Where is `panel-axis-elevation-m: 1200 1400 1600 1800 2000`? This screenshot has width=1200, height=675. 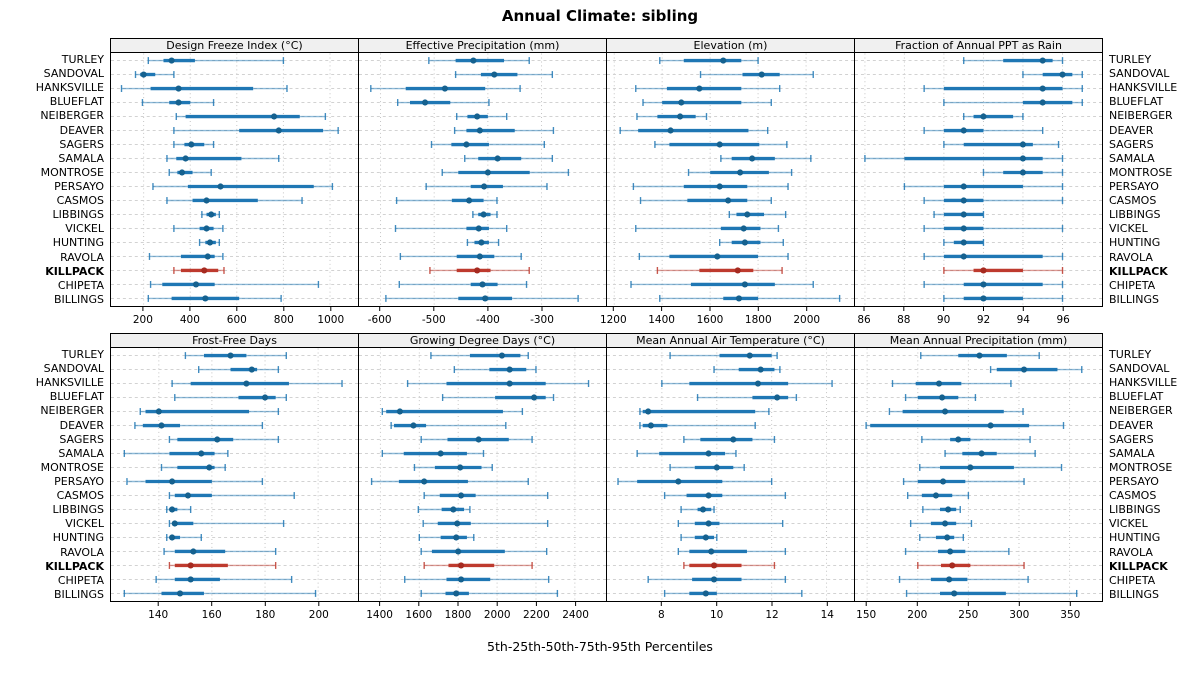 panel-axis-elevation-m: 1200 1400 1600 1800 2000 is located at coordinates (710, 316).